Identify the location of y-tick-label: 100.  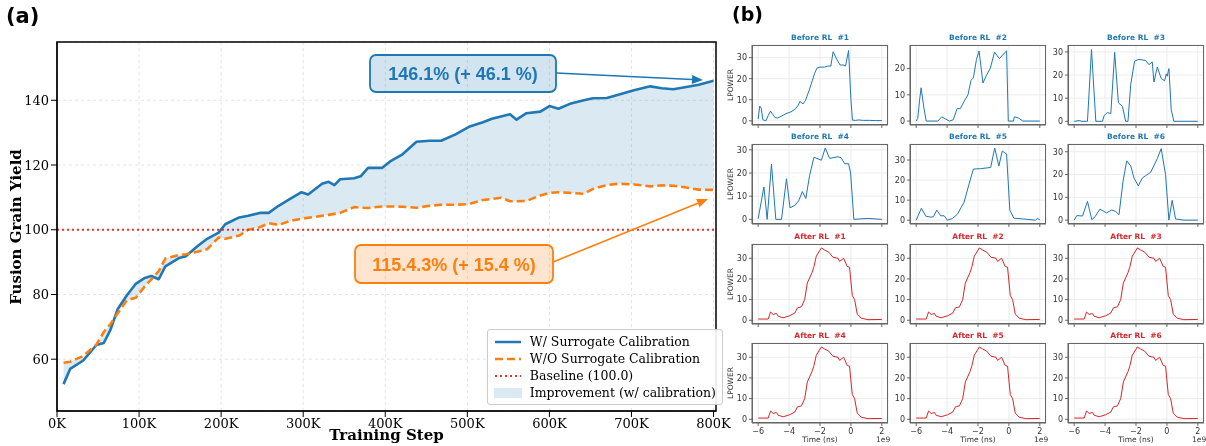
(36, 230).